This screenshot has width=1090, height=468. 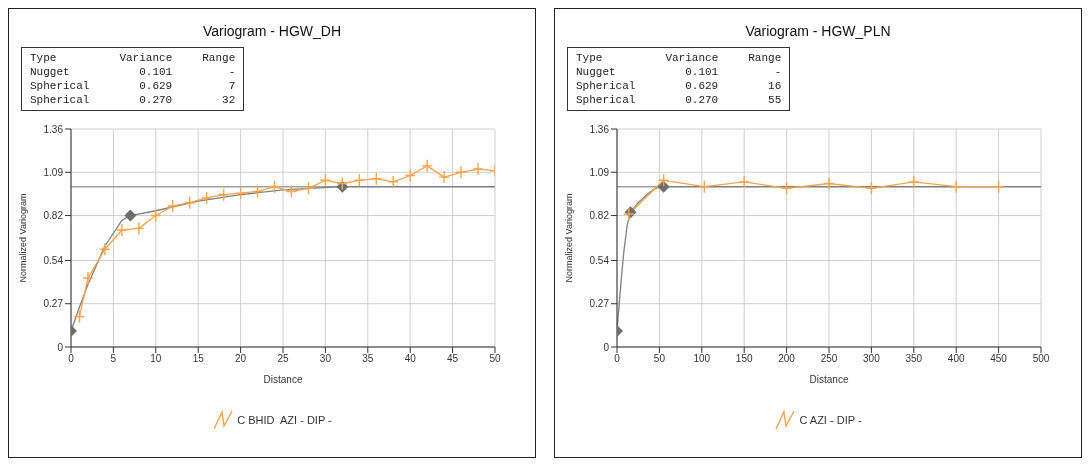 I want to click on x-tick-label: 25, so click(x=283, y=359).